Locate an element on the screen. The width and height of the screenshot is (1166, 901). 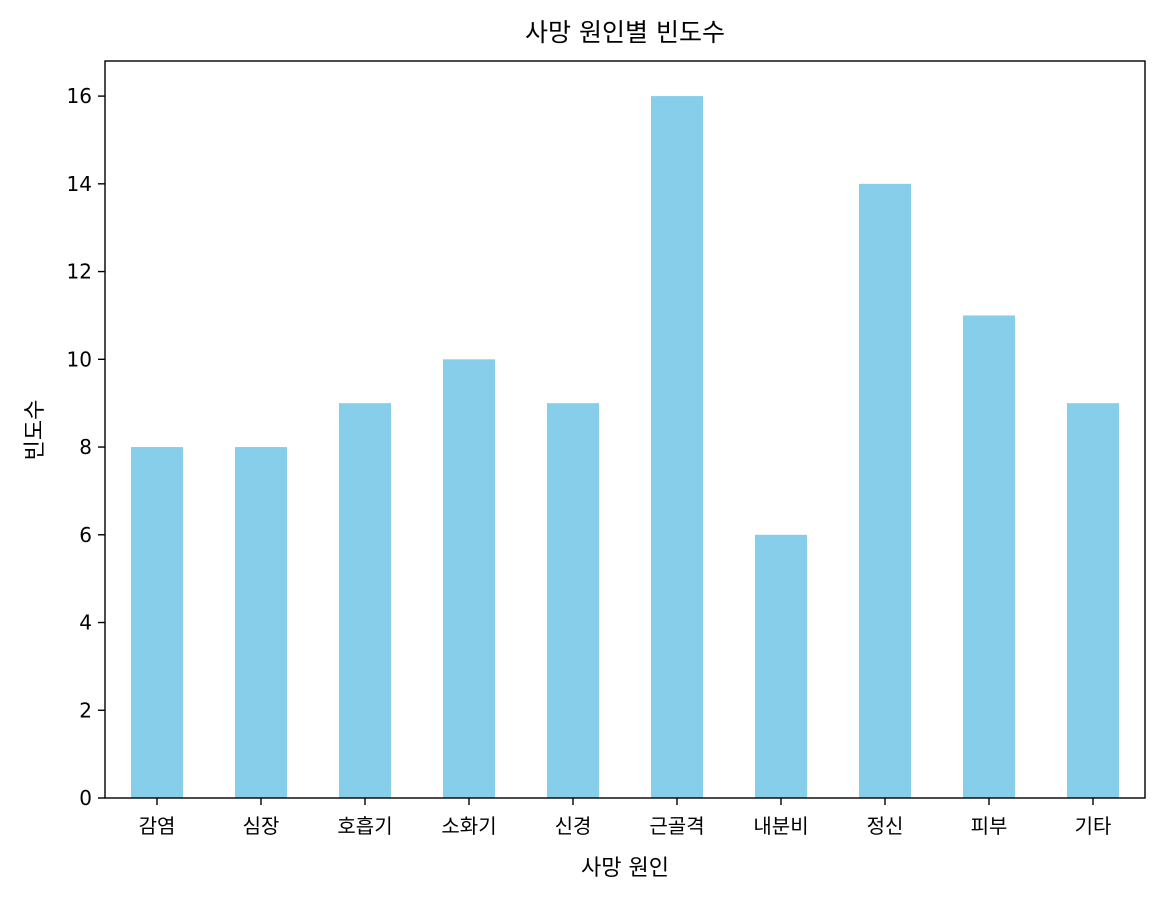
y-tick-label: 12 is located at coordinates (79, 272).